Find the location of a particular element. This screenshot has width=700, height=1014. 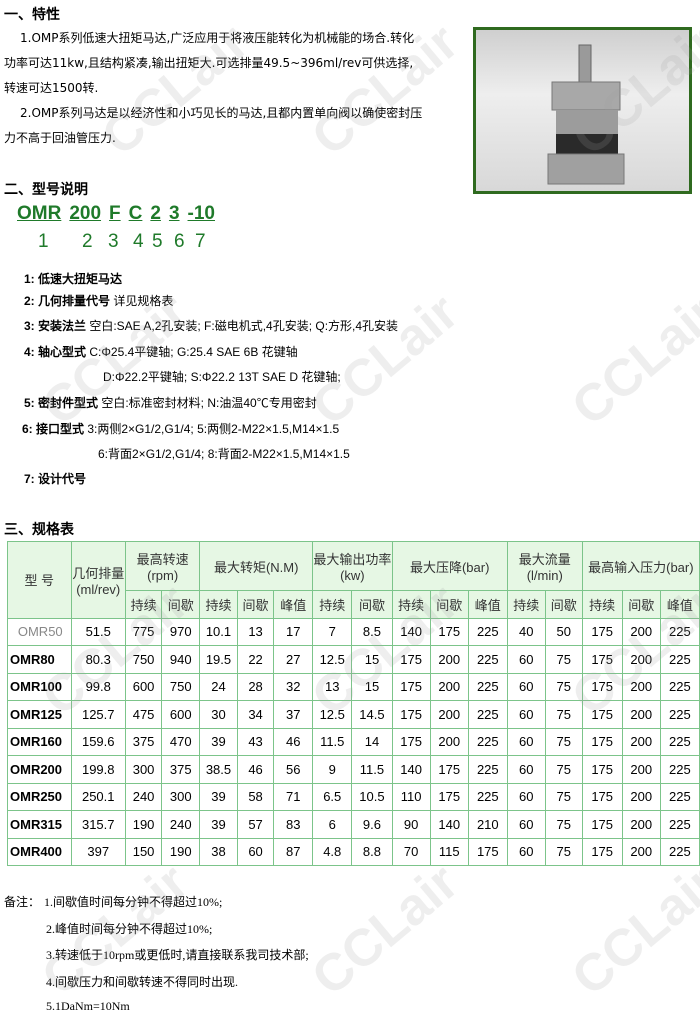

value-cell: 57 is located at coordinates (255, 824).